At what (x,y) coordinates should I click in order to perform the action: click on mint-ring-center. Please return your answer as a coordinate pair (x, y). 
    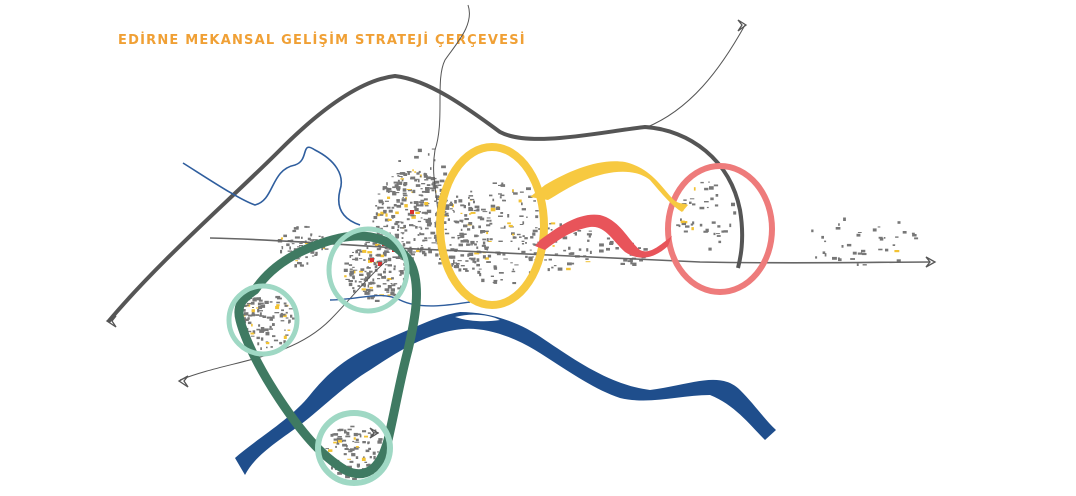
    Looking at the image, I should click on (368, 270).